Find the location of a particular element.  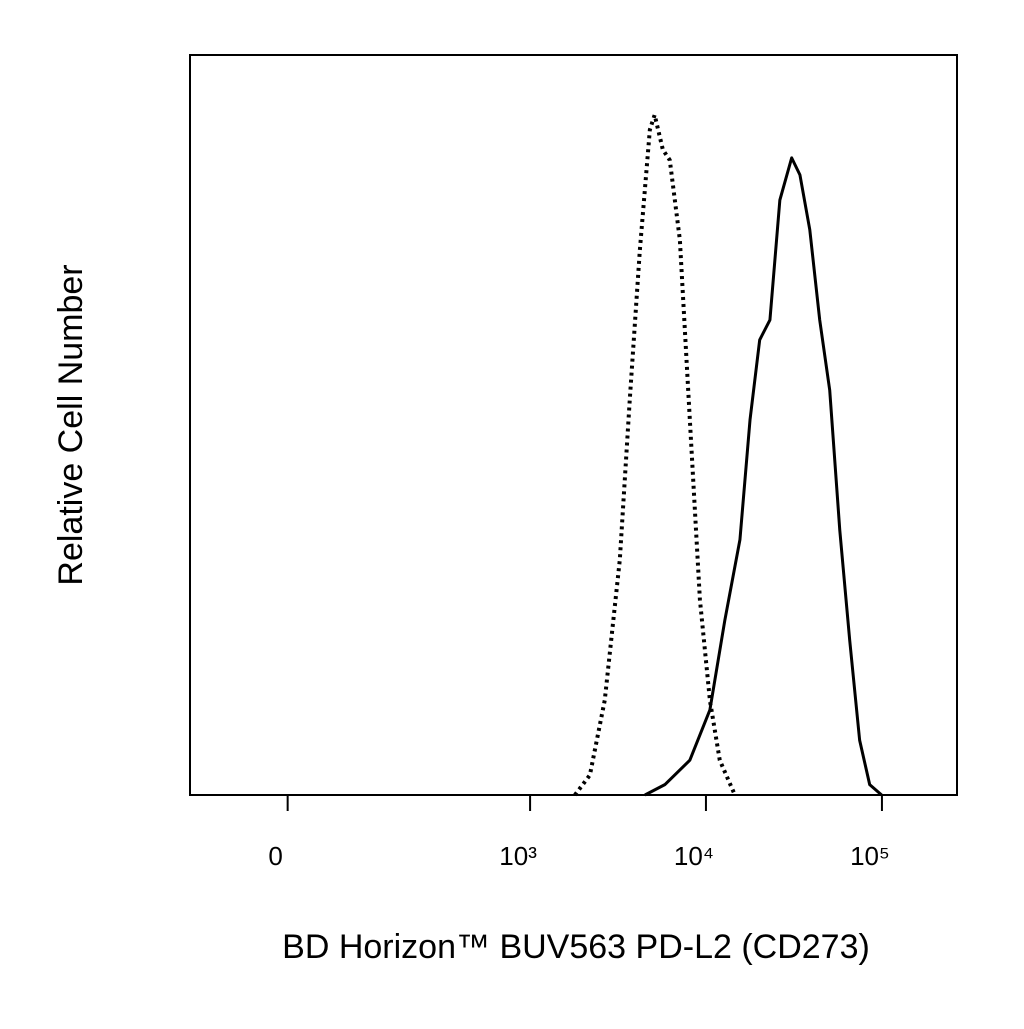

x-tick-label: 10⁴ is located at coordinates (694, 856).